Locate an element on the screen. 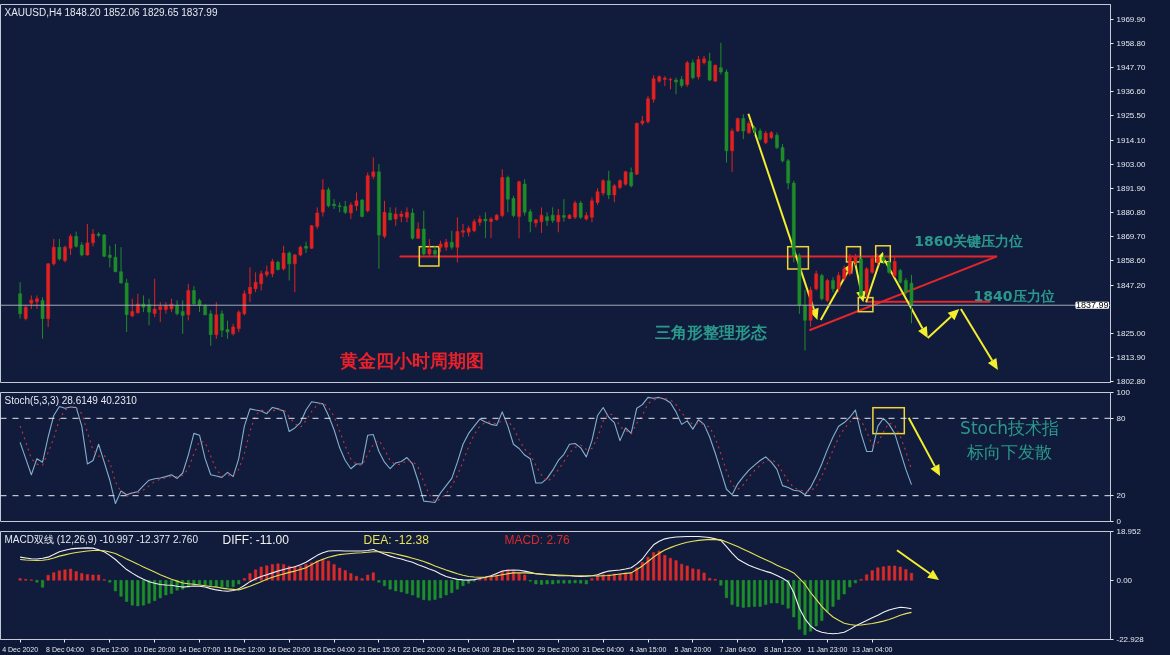 Image resolution: width=1170 pixels, height=655 pixels. y-tick-label: 1847.20 is located at coordinates (1131, 285).